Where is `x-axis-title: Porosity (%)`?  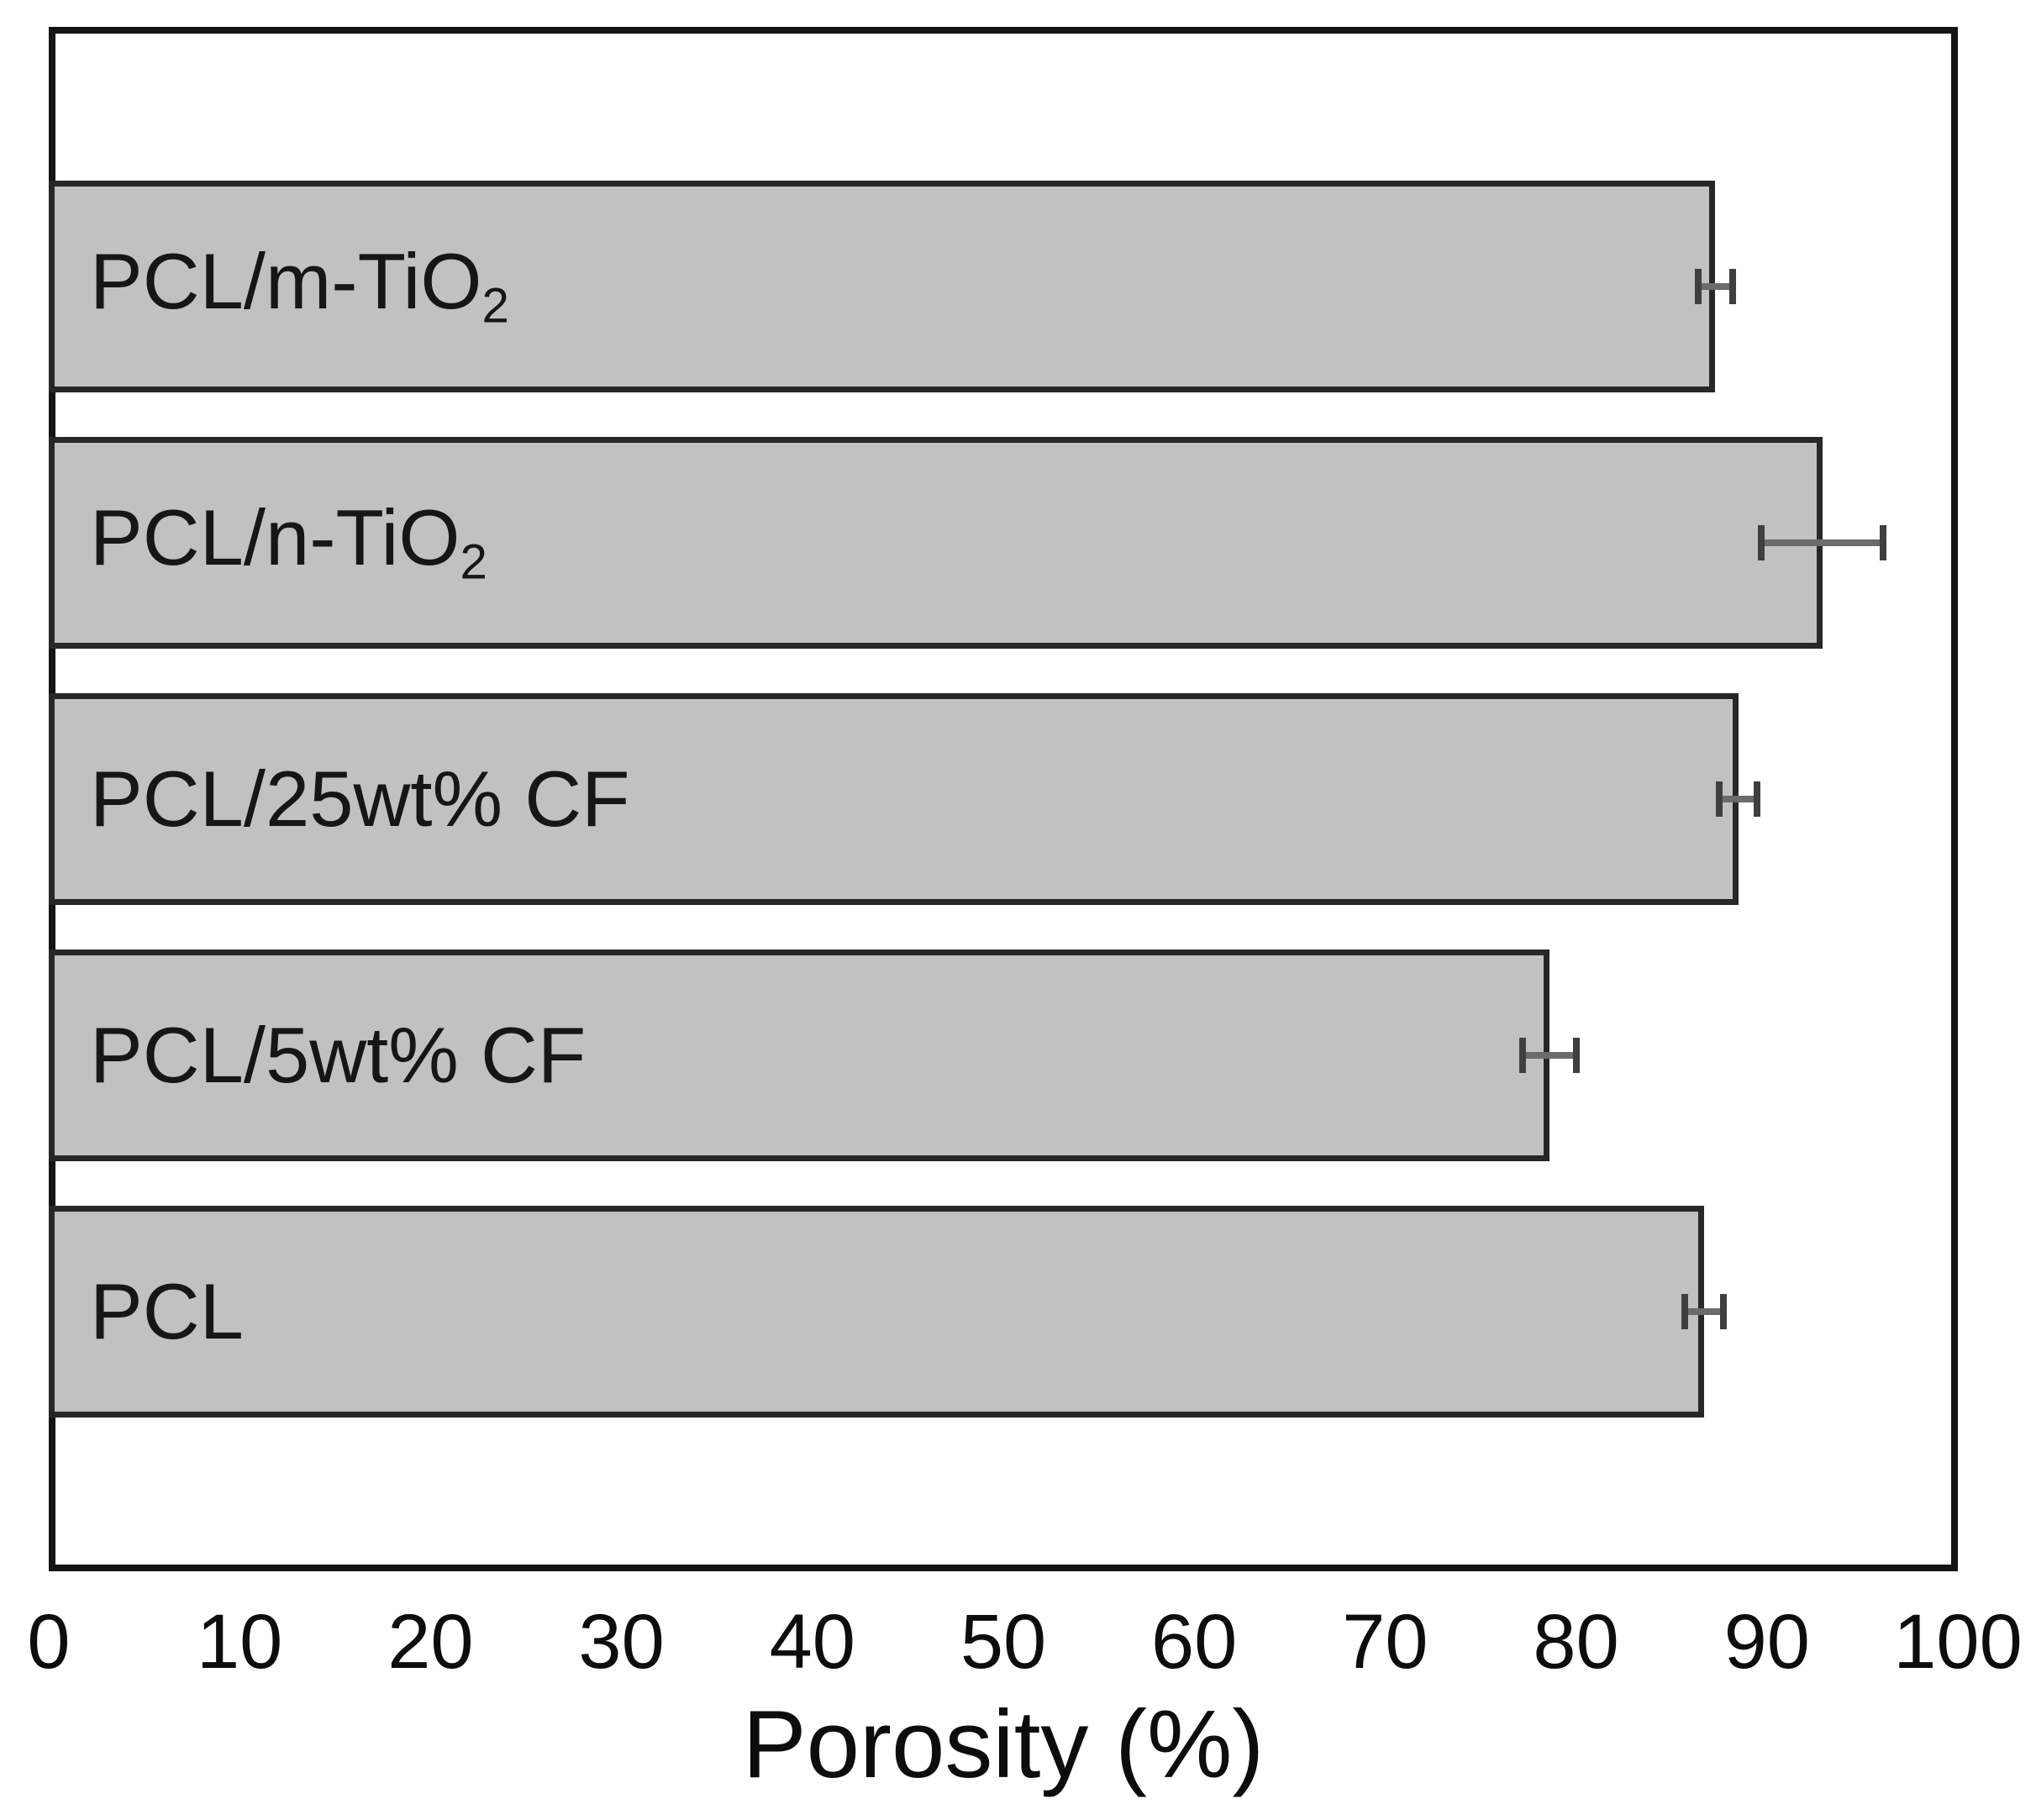
x-axis-title: Porosity (%) is located at coordinates (1003, 1744).